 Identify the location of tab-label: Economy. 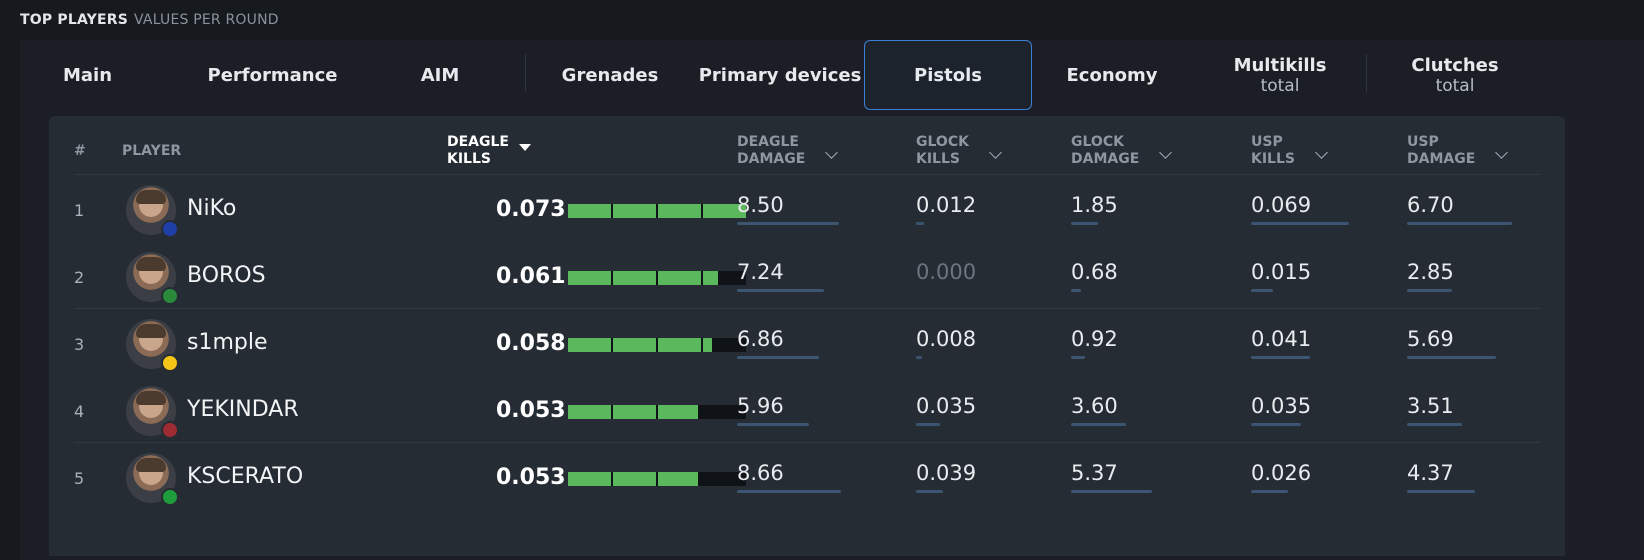
(1112, 75).